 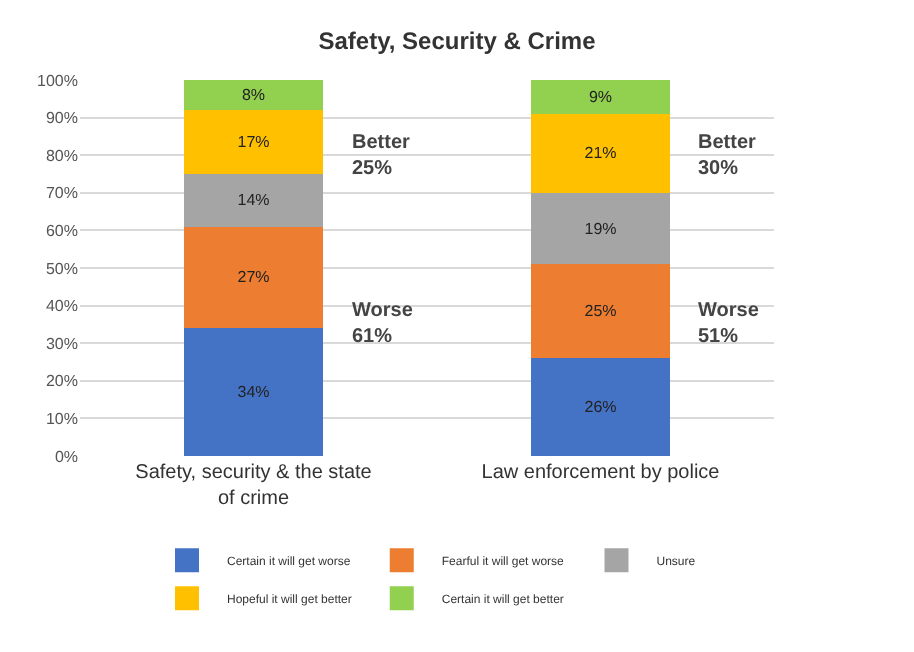 I want to click on data-label: 25%, so click(x=600, y=311).